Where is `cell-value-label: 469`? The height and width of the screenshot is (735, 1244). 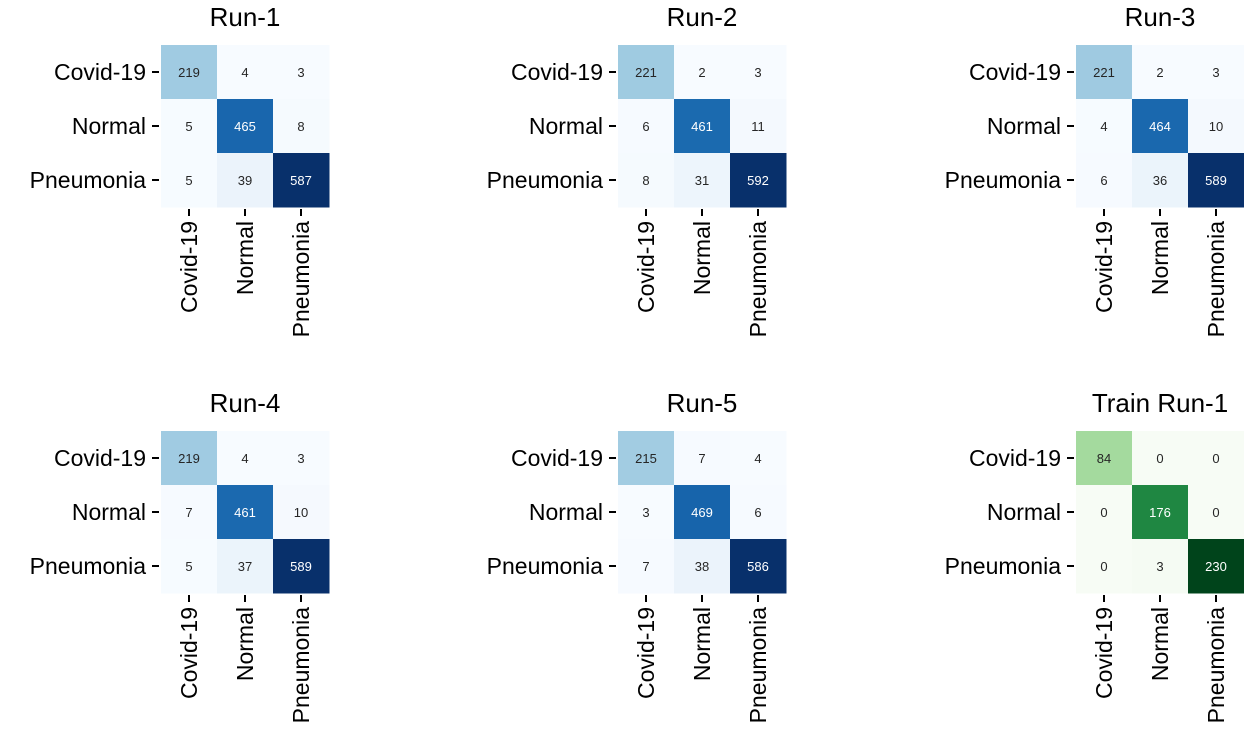 cell-value-label: 469 is located at coordinates (702, 512).